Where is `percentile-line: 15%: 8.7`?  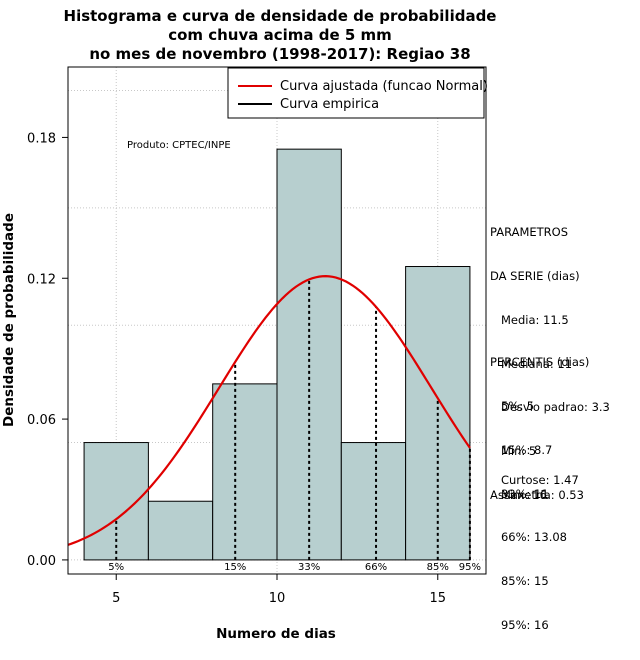 percentile-line: 15%: 8.7 is located at coordinates (521, 449).